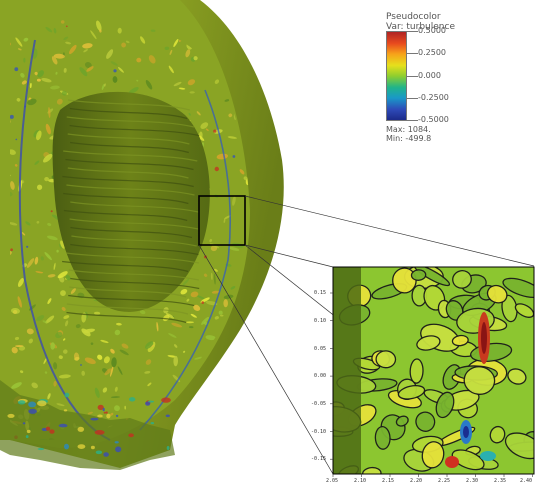  Describe the element at coordinates (320, 293) in the screenshot. I see `inset-y-tick-label: 0.15` at that location.